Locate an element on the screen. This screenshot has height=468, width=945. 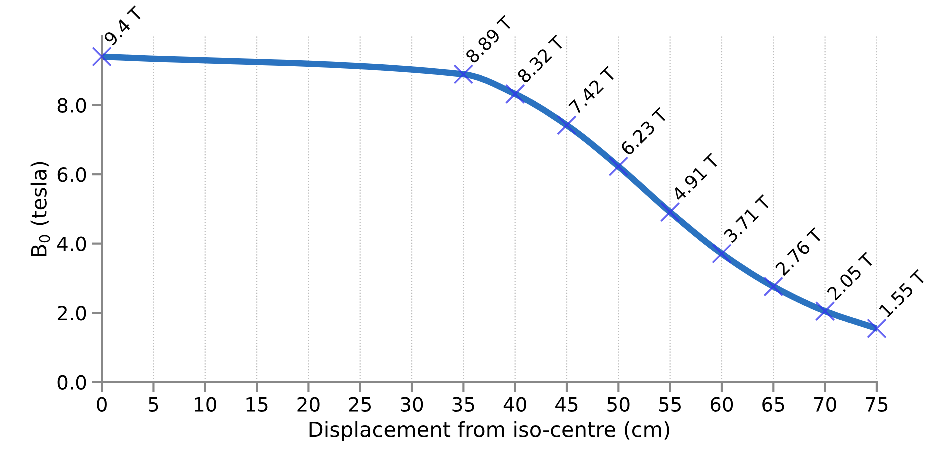
x-tick-label: 65 is located at coordinates (773, 404).